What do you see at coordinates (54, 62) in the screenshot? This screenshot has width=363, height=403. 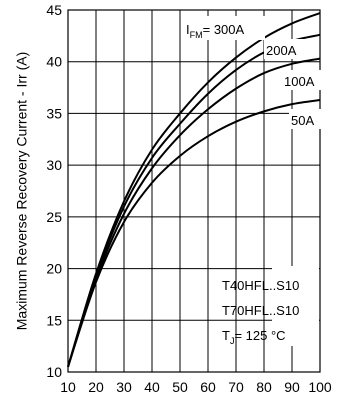 I see `y-tick-label: 40` at bounding box center [54, 62].